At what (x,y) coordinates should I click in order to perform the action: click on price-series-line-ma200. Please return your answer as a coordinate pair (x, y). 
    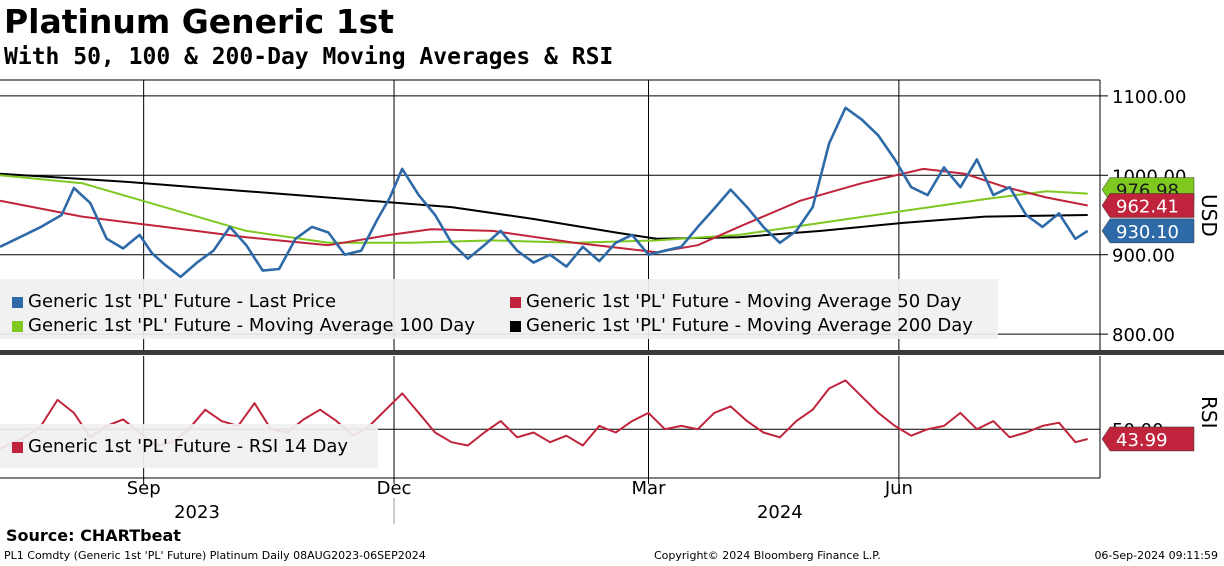
    Looking at the image, I should click on (544, 206).